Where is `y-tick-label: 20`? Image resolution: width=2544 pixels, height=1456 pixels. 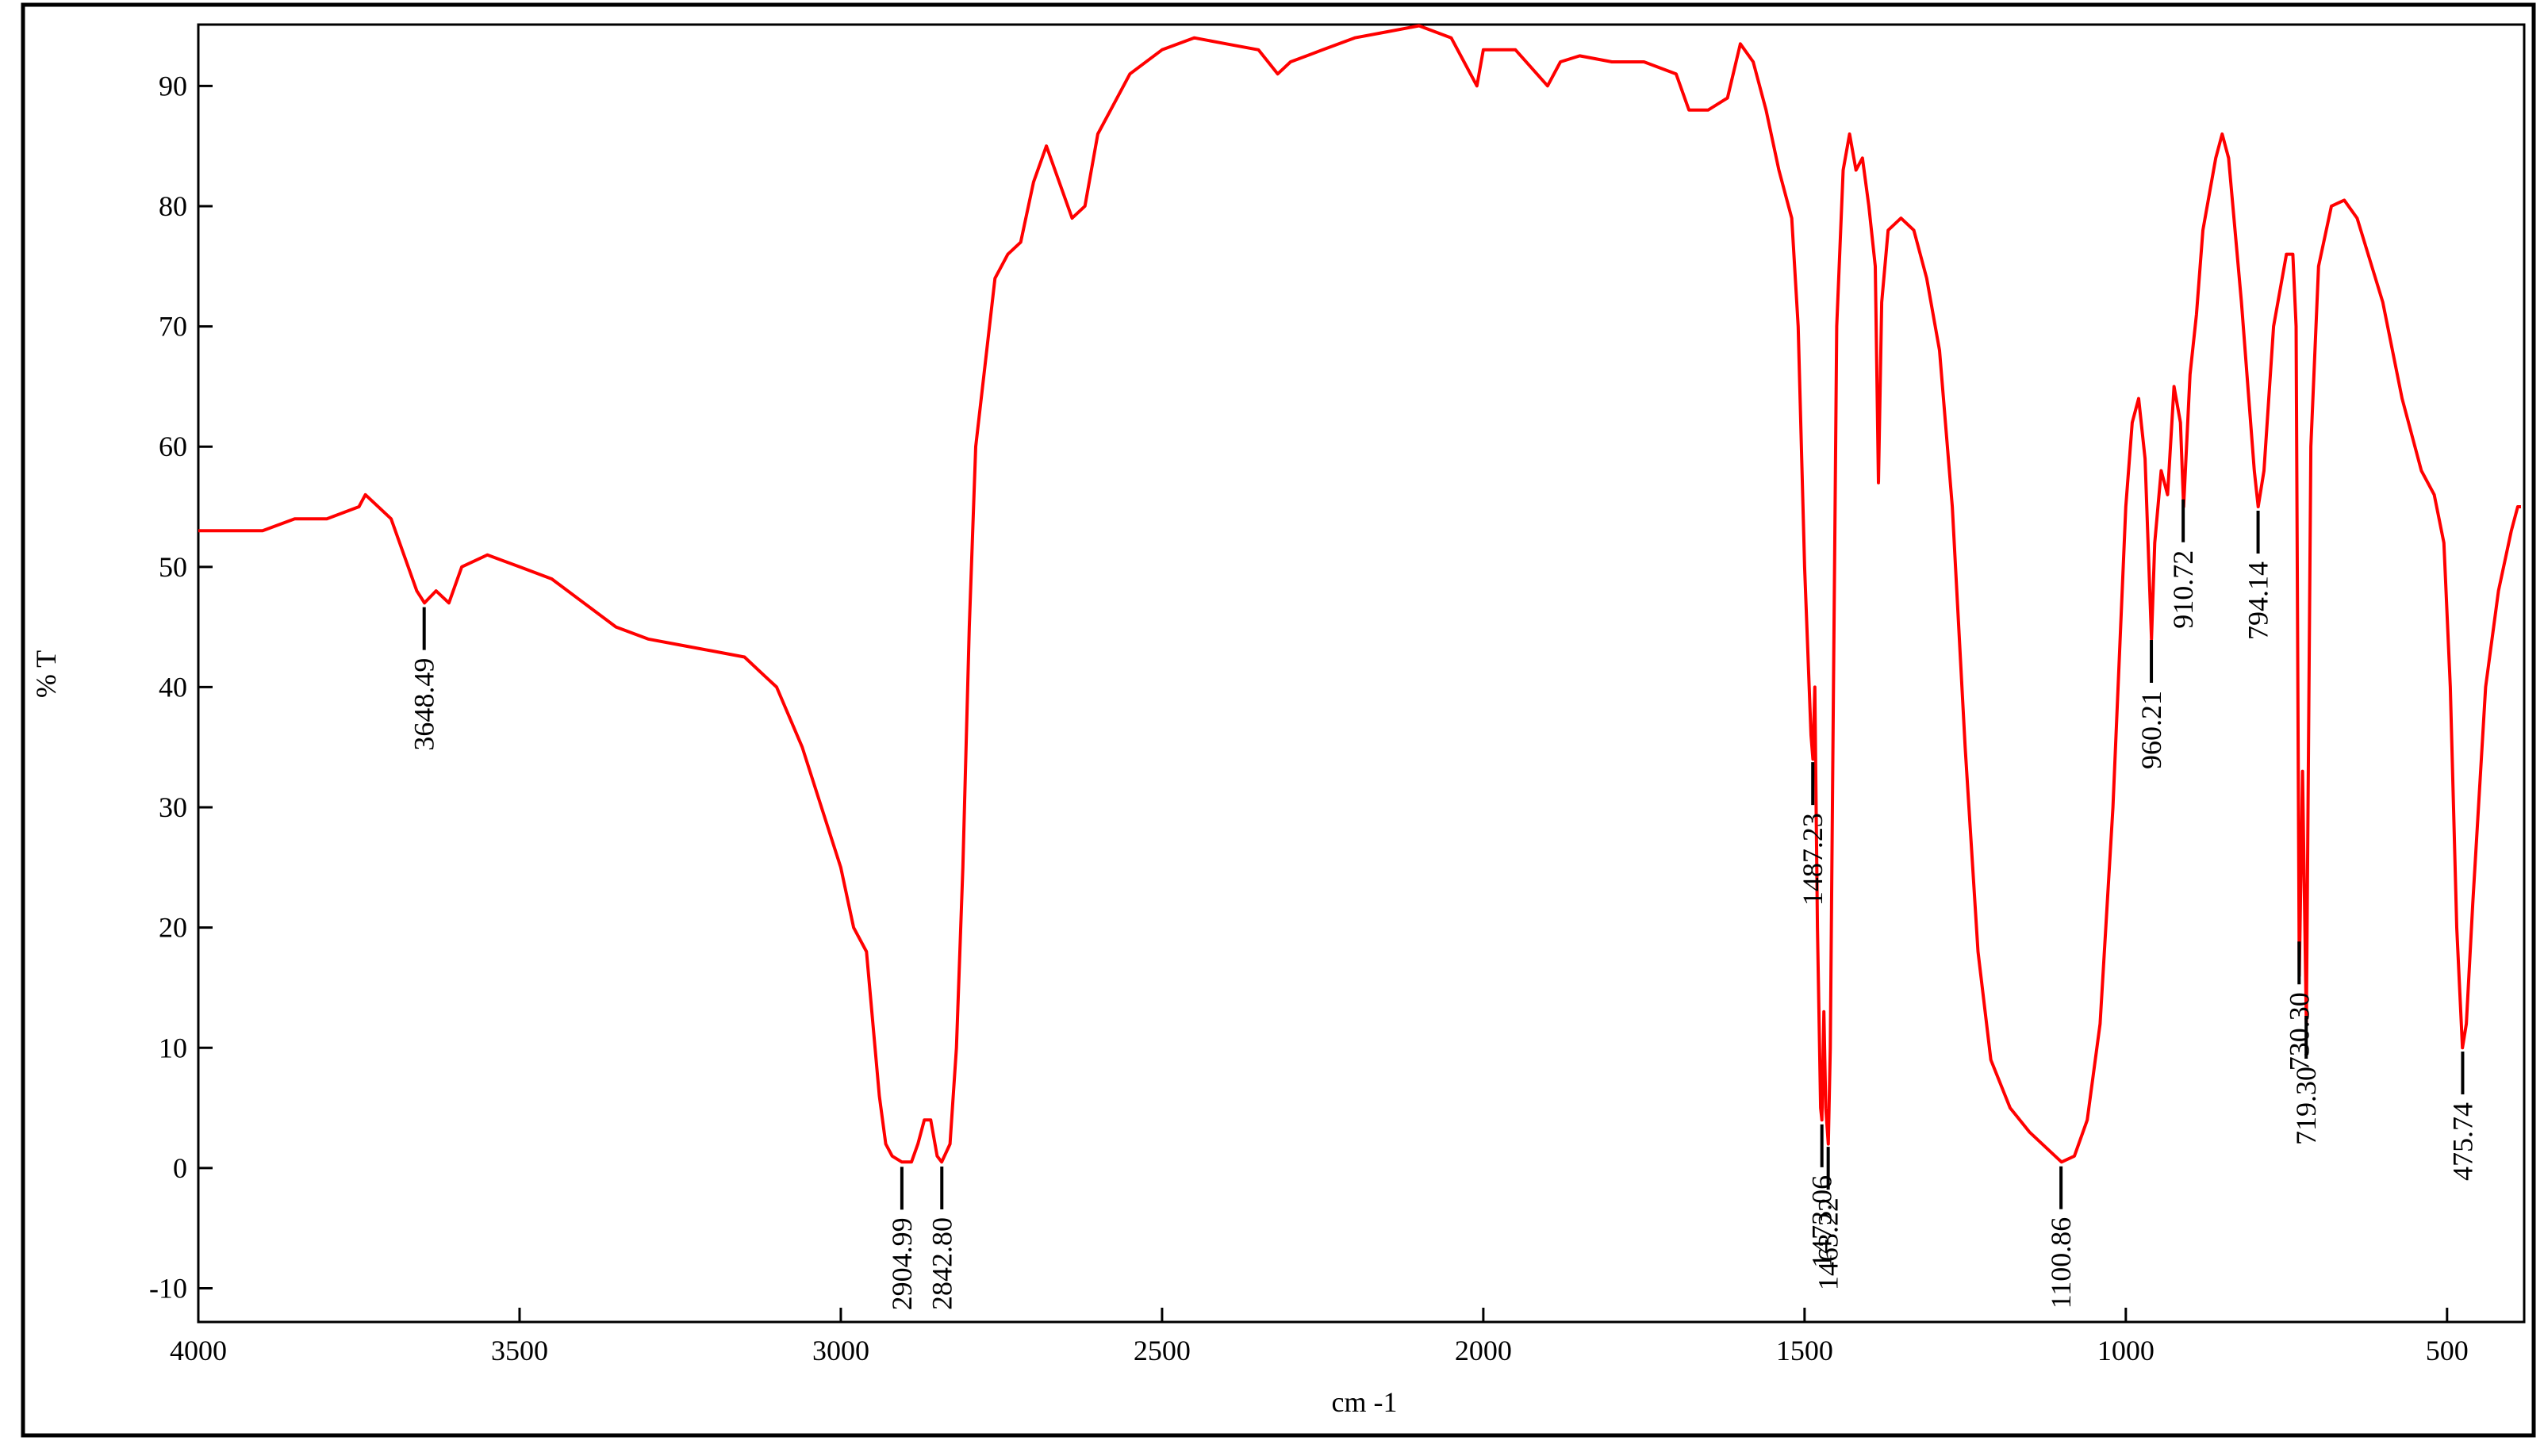
y-tick-label: 20 is located at coordinates (173, 928).